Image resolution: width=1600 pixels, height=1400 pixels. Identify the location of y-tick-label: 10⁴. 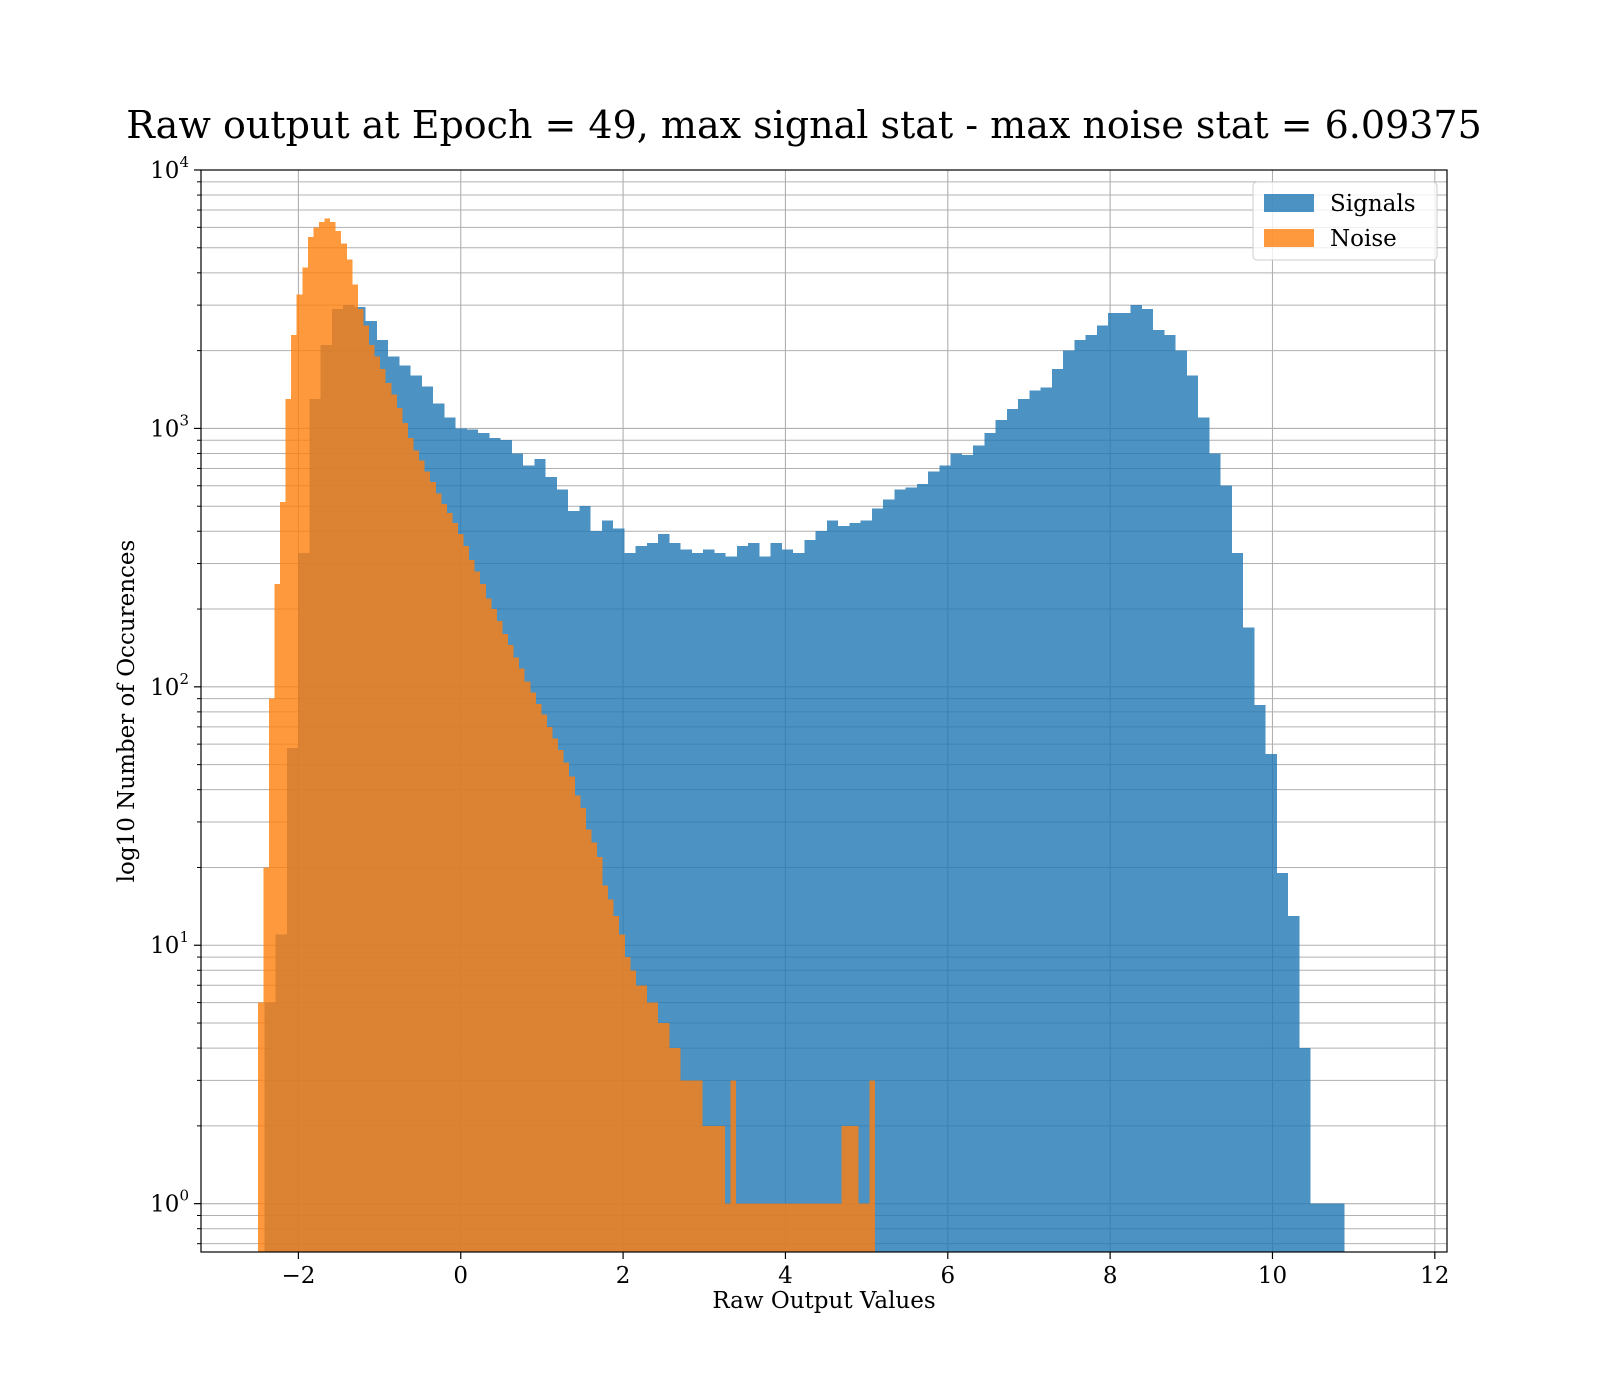
(169, 168).